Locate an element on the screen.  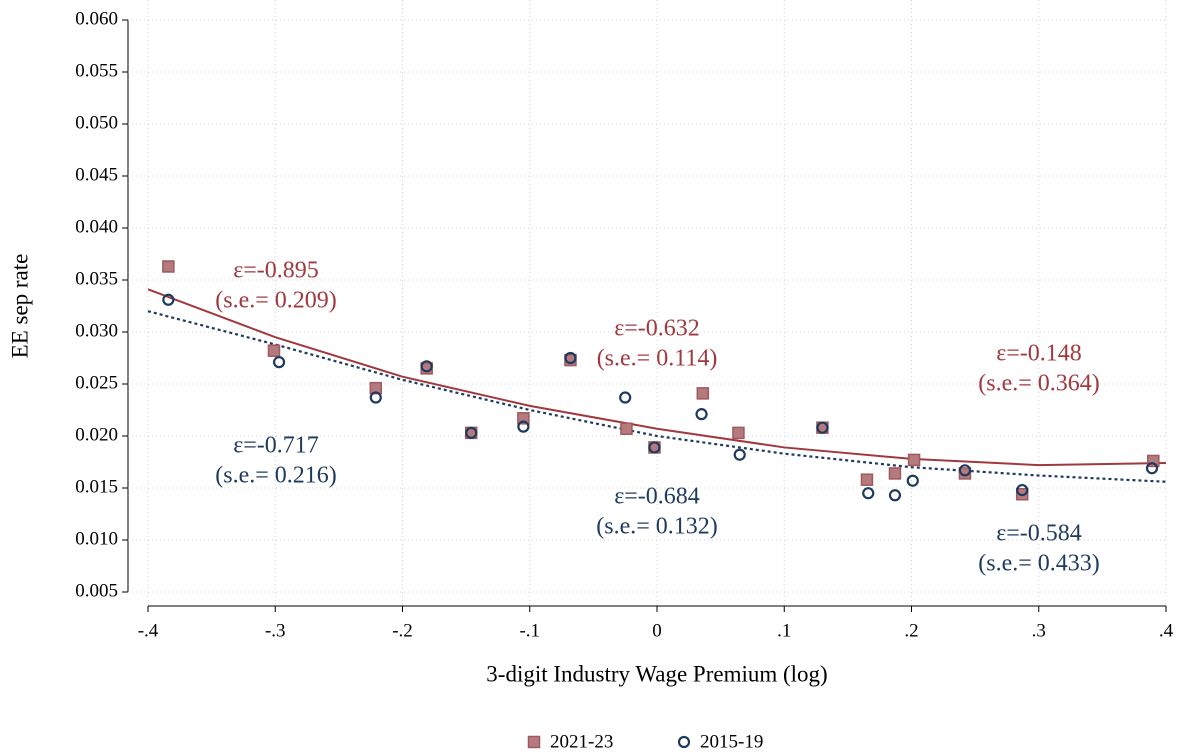
annotation: (s.e.= 0.216) is located at coordinates (276, 476).